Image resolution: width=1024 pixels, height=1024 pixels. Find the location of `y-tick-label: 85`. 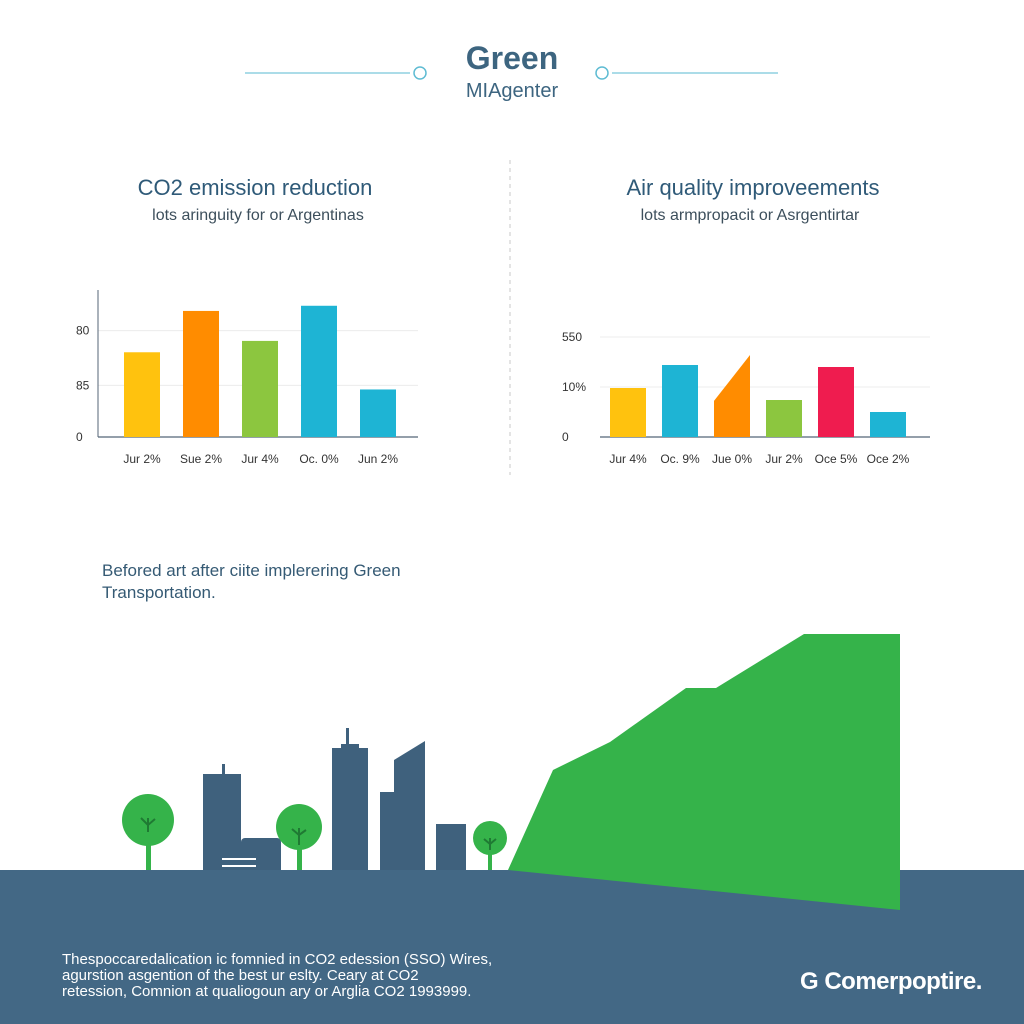

y-tick-label: 85 is located at coordinates (83, 385).